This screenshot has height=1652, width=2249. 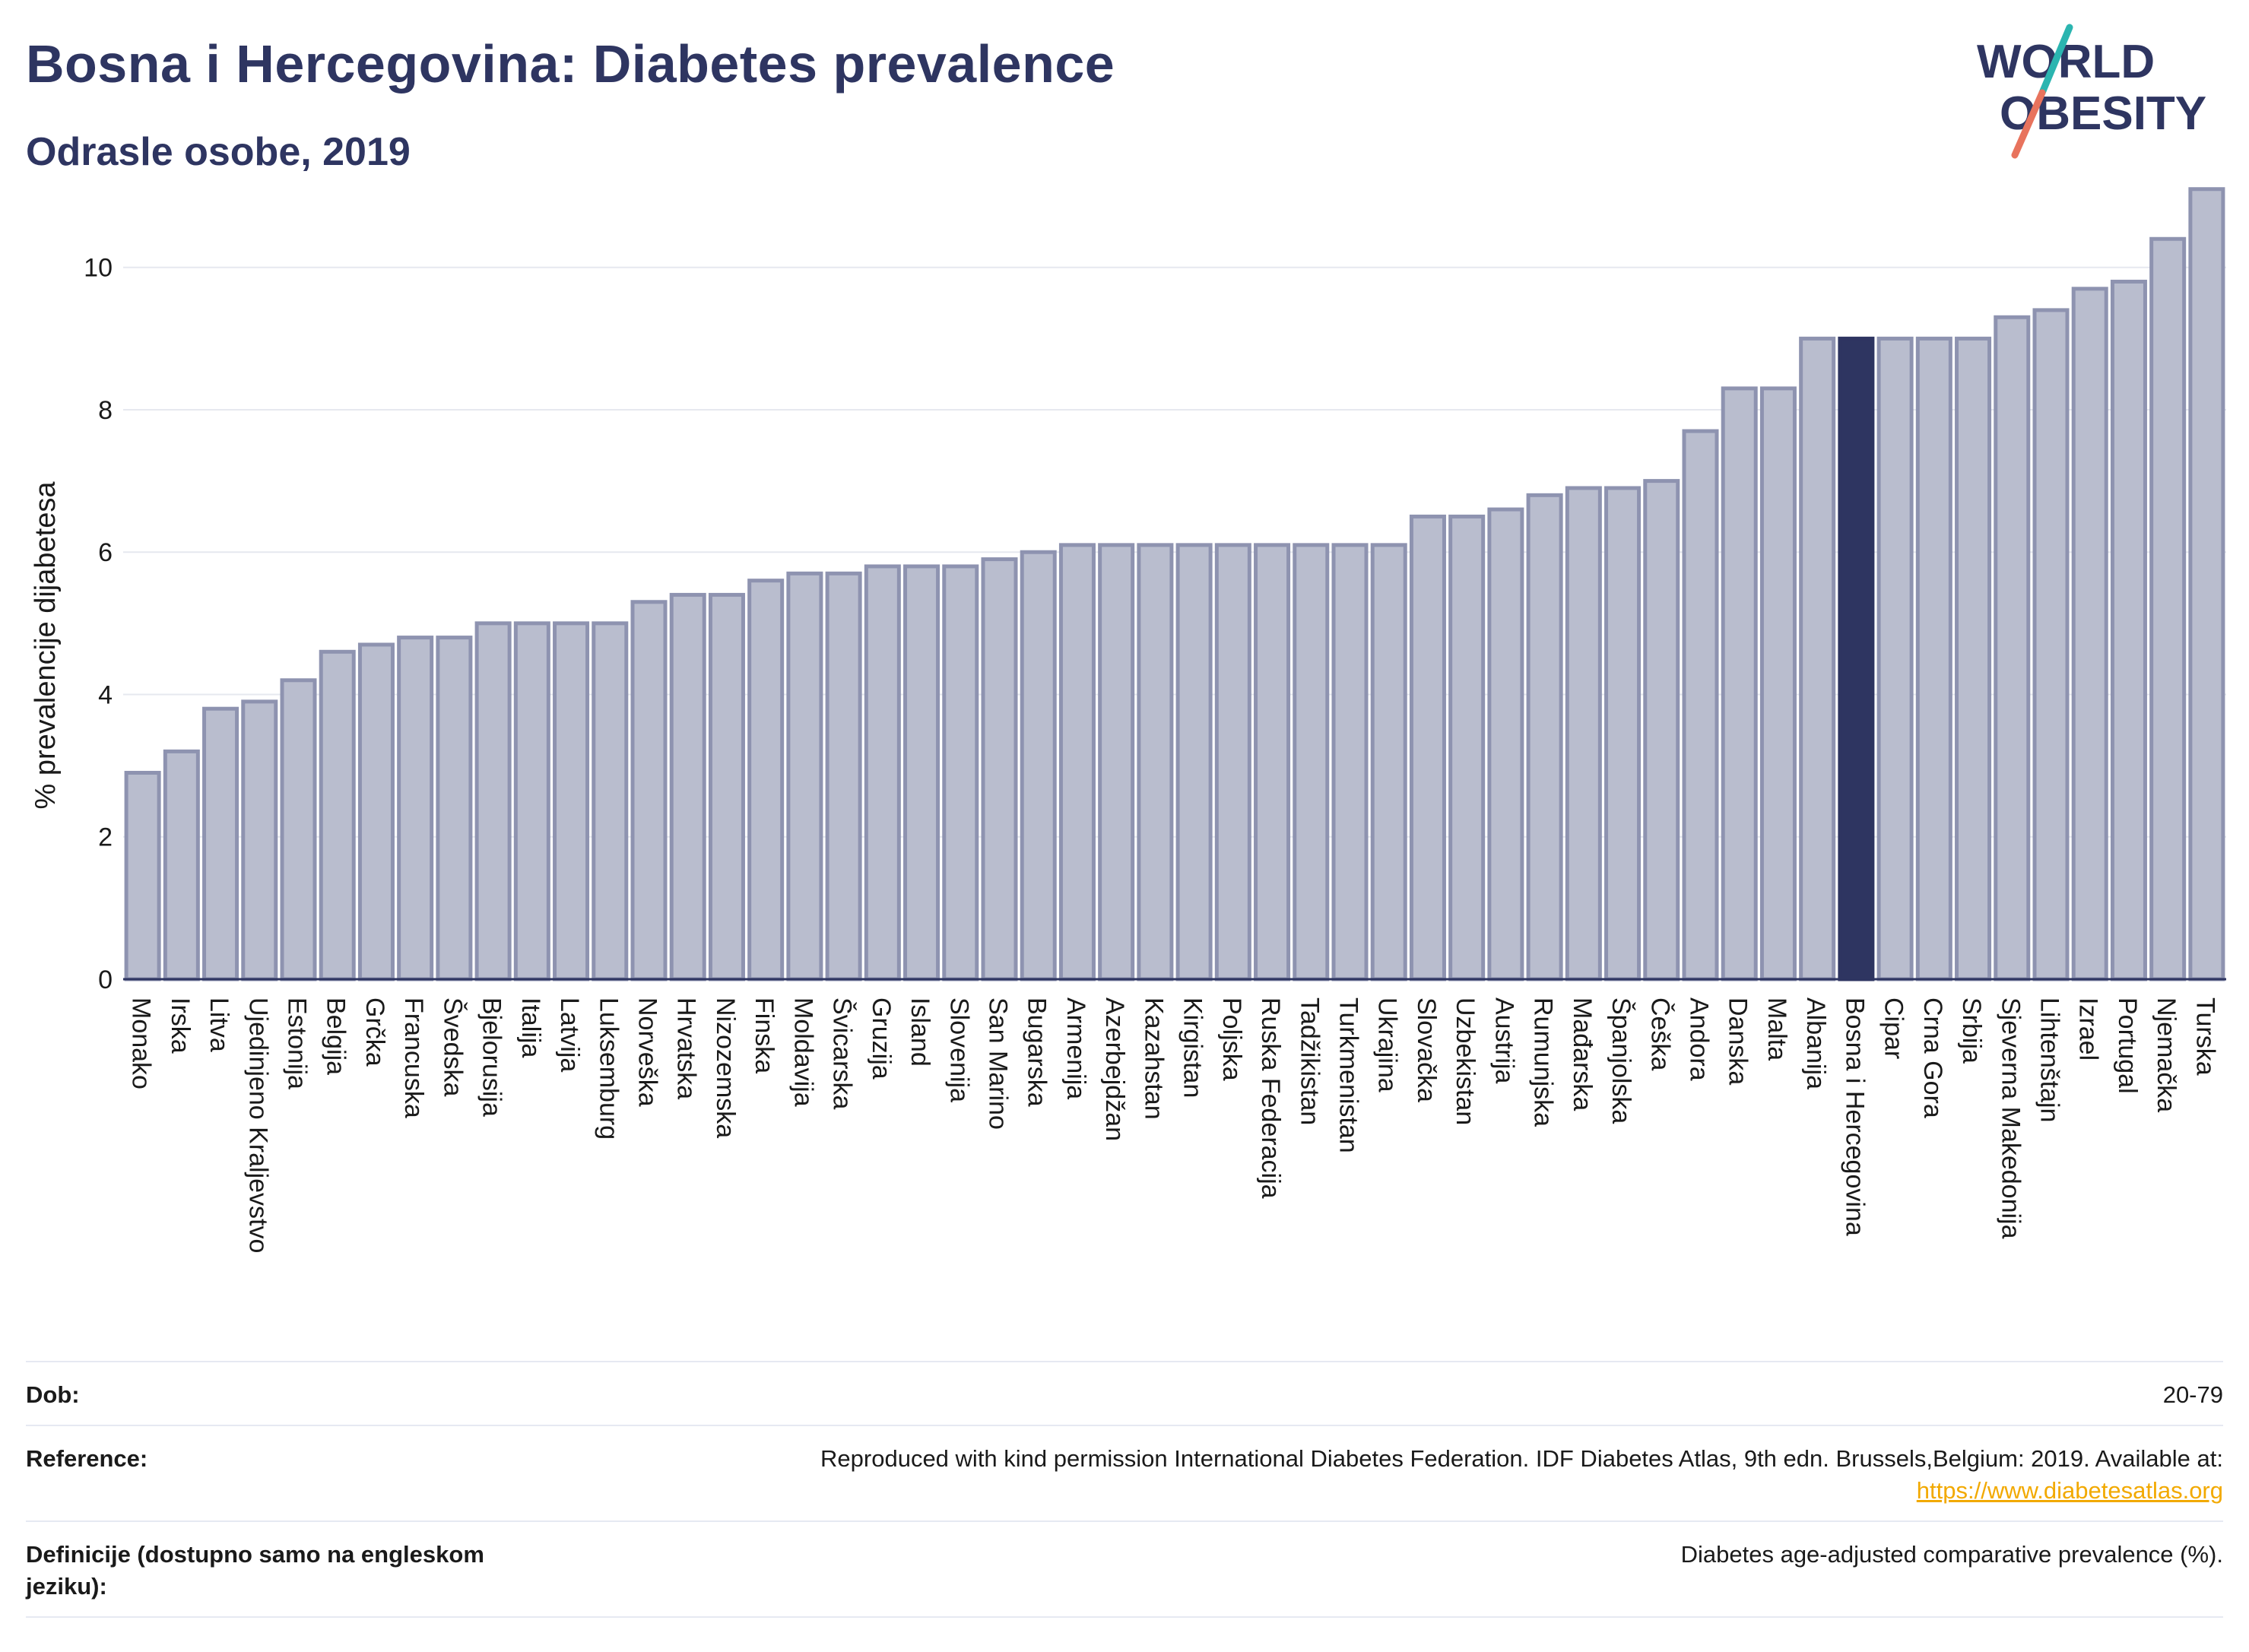 What do you see at coordinates (1309, 1061) in the screenshot?
I see `x-tick-label: Tadžikistan` at bounding box center [1309, 1061].